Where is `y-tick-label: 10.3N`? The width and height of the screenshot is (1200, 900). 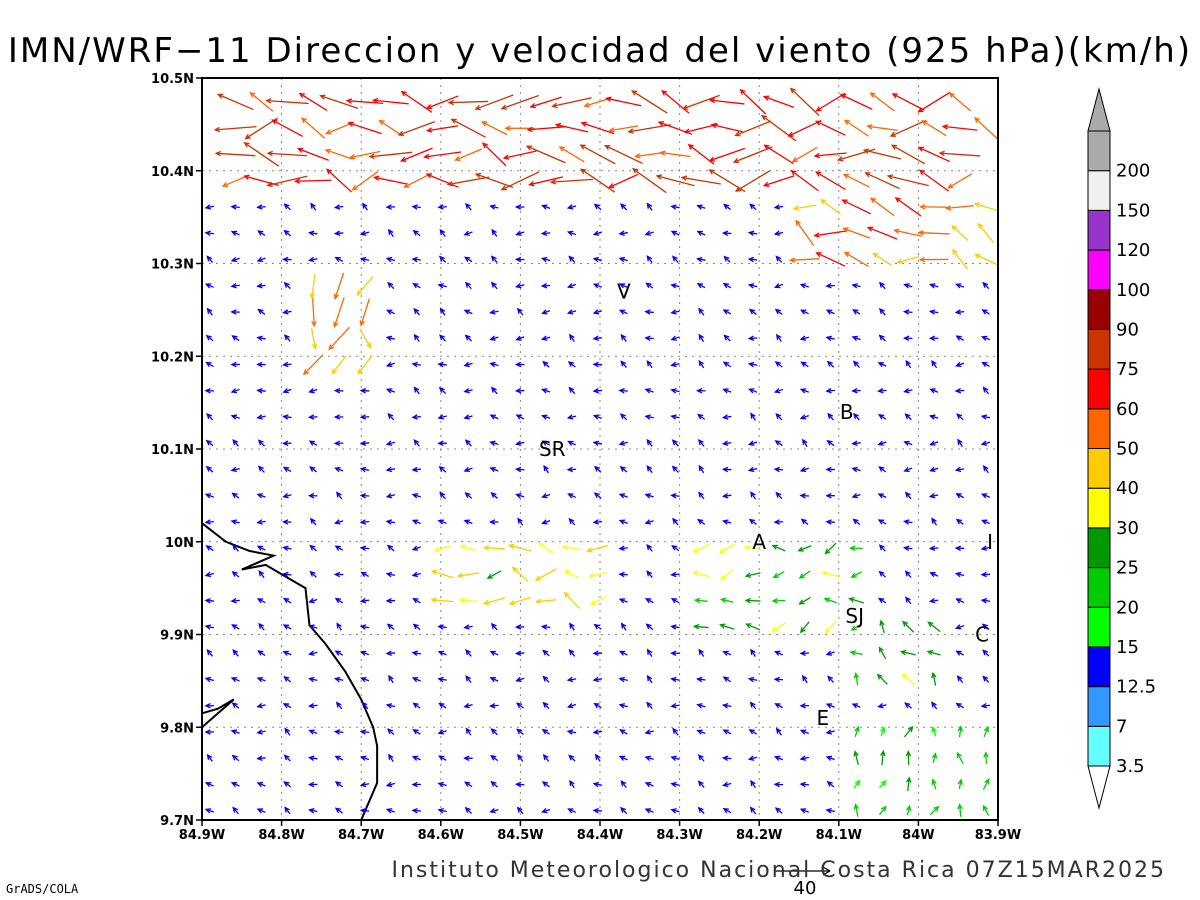
y-tick-label: 10.3N is located at coordinates (172, 265).